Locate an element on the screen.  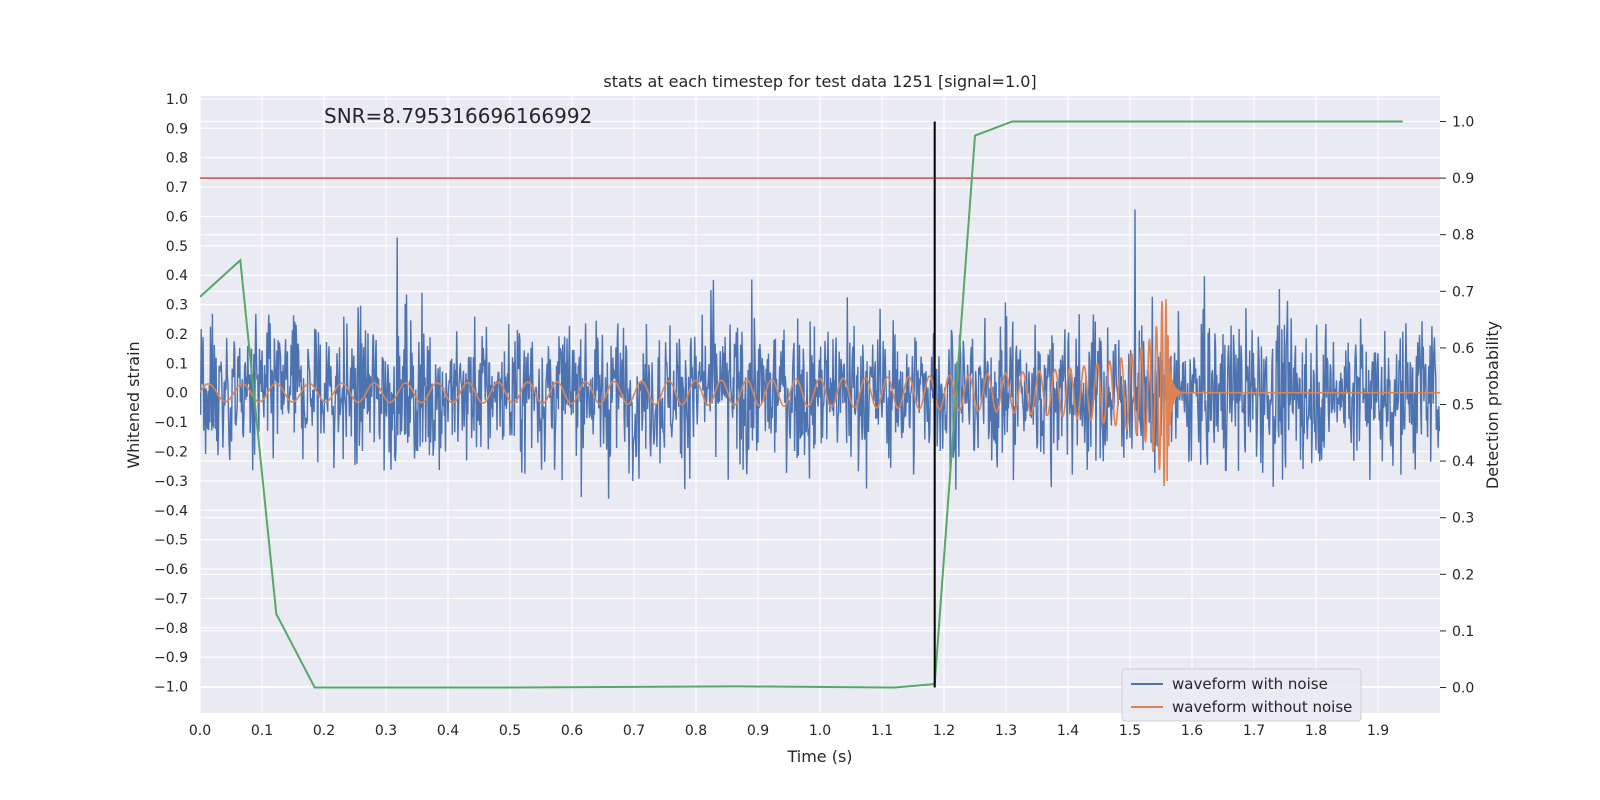
x-tick-label: 0.1 is located at coordinates (262, 731).